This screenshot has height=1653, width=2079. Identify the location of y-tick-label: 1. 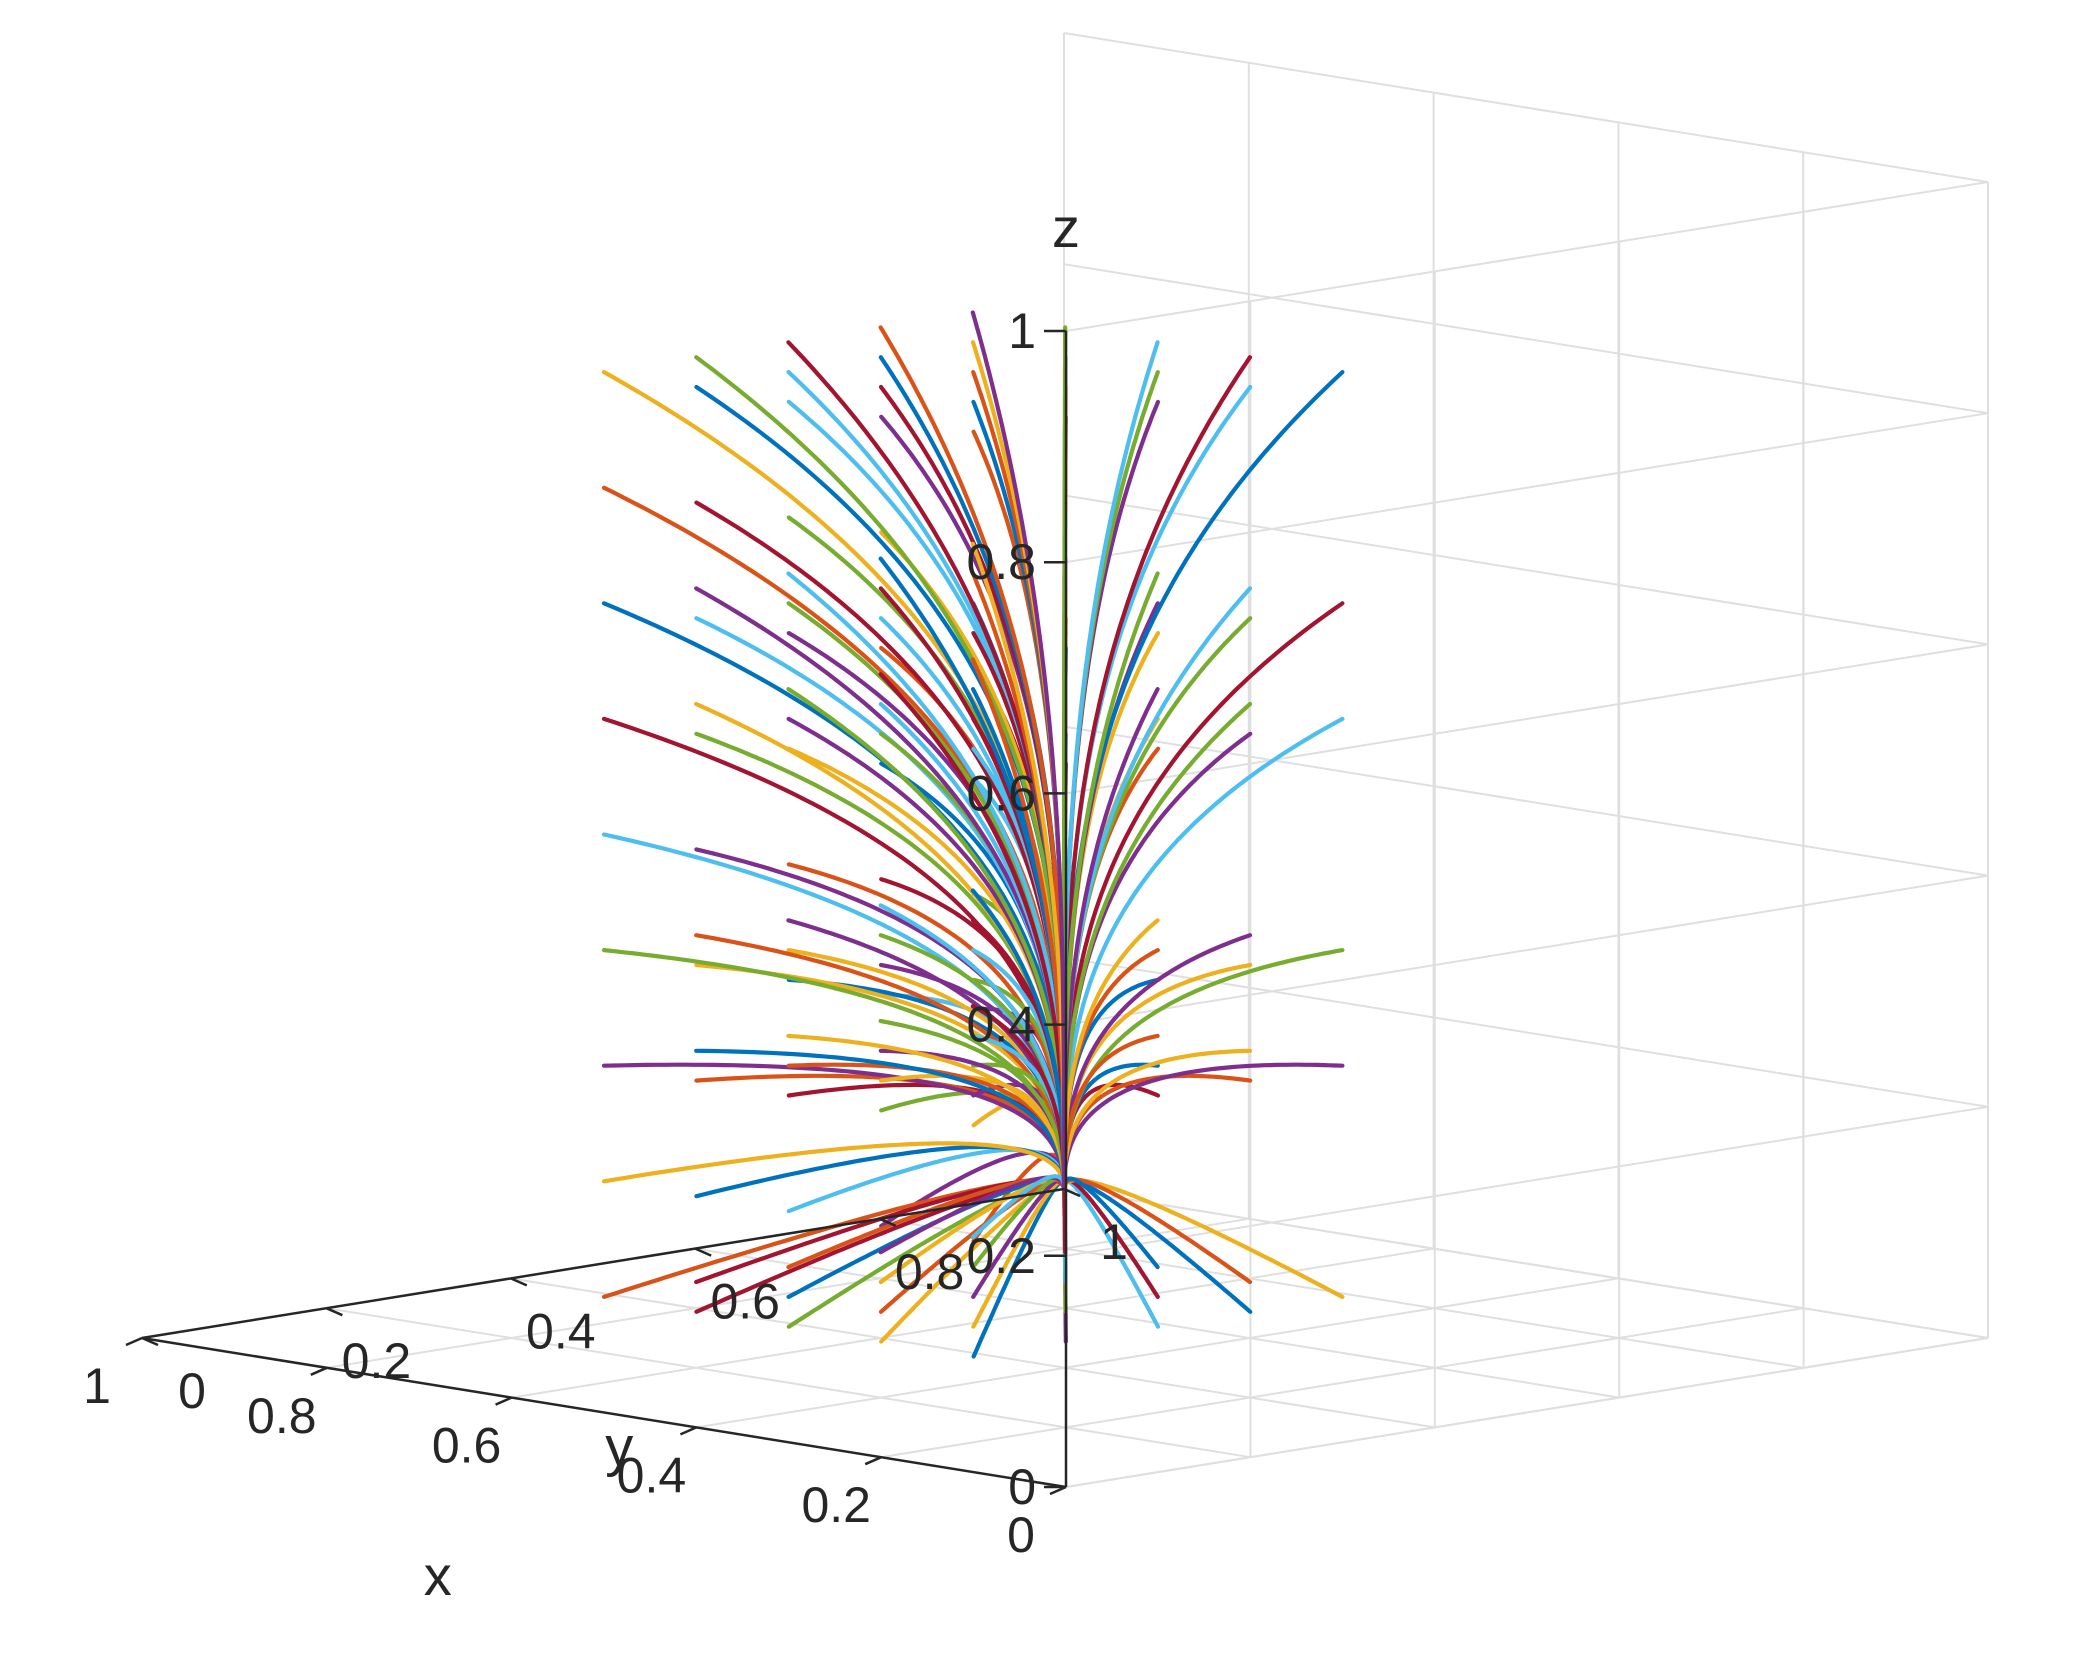
(1114, 1242).